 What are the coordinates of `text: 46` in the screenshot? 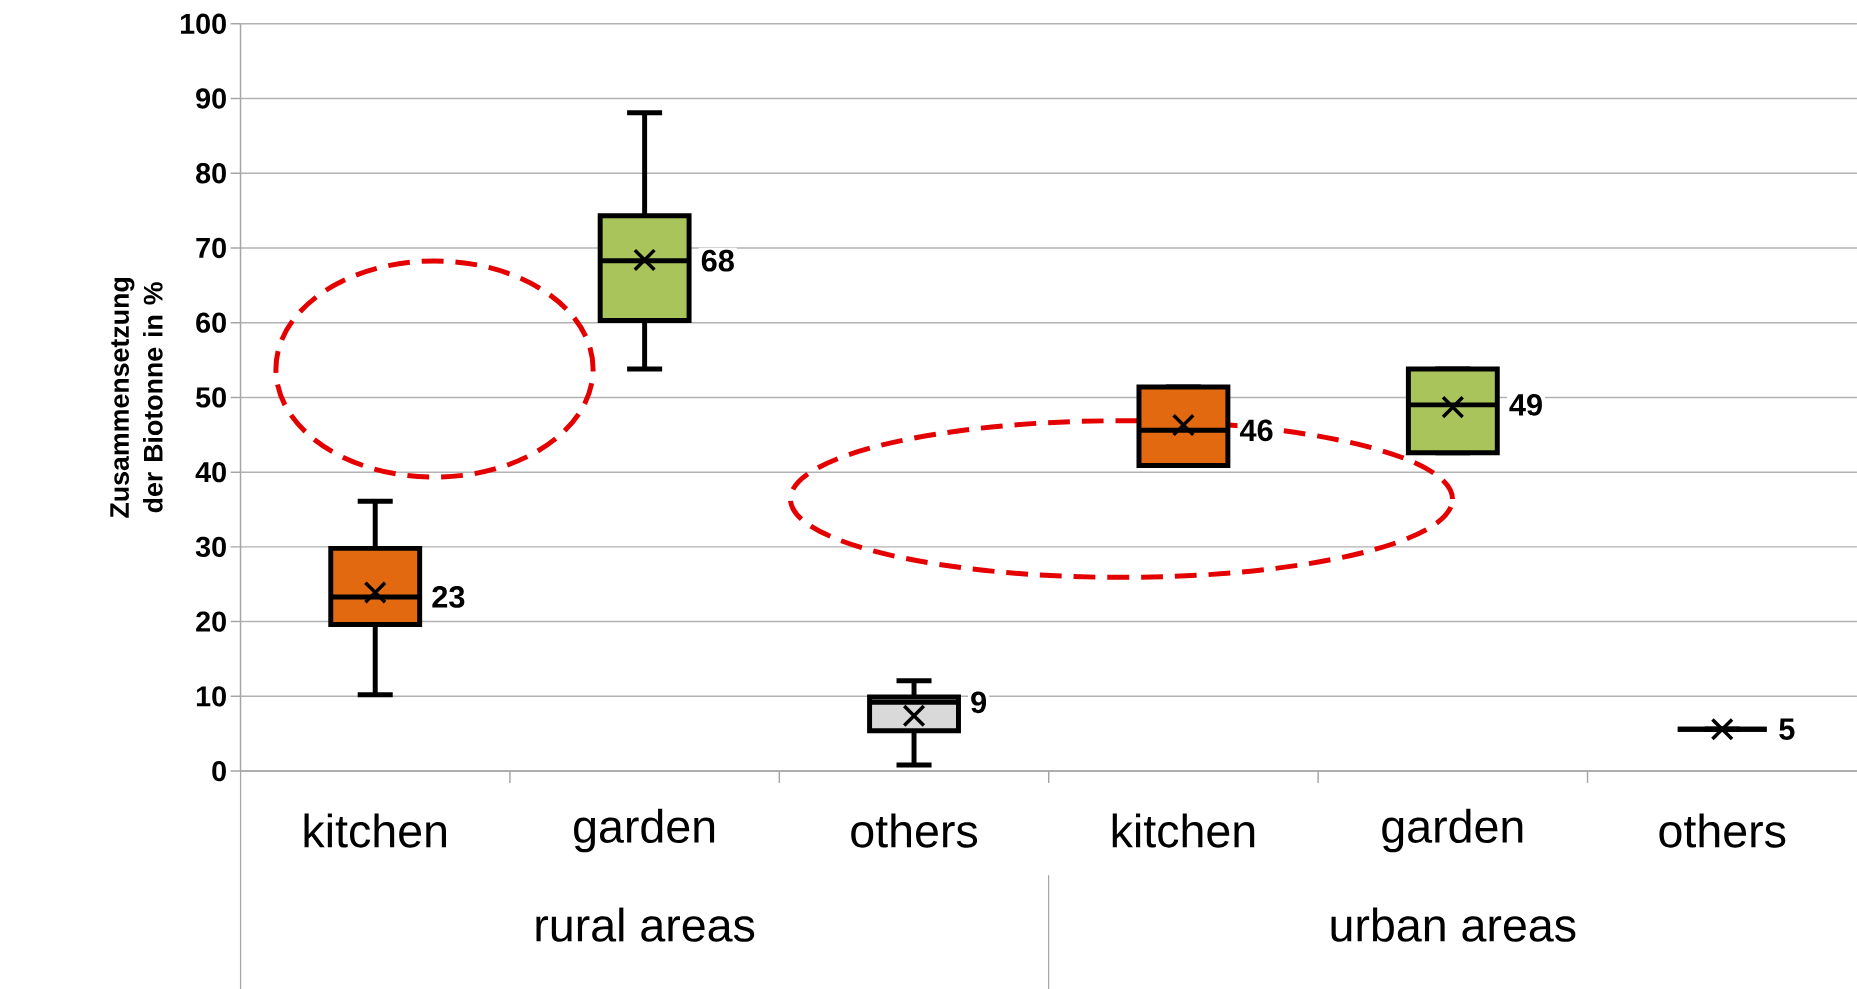 It's located at (1256, 430).